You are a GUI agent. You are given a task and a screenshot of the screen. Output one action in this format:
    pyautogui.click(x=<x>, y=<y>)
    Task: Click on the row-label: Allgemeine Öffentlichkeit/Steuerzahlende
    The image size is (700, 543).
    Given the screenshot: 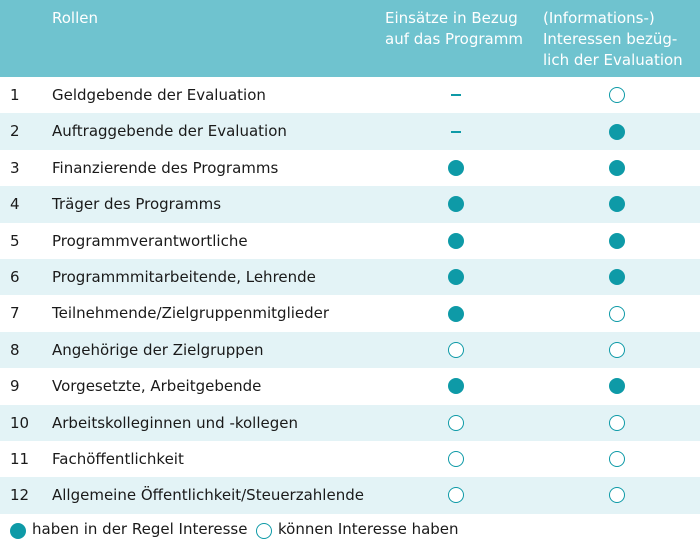 What is the action you would take?
    pyautogui.click(x=208, y=495)
    